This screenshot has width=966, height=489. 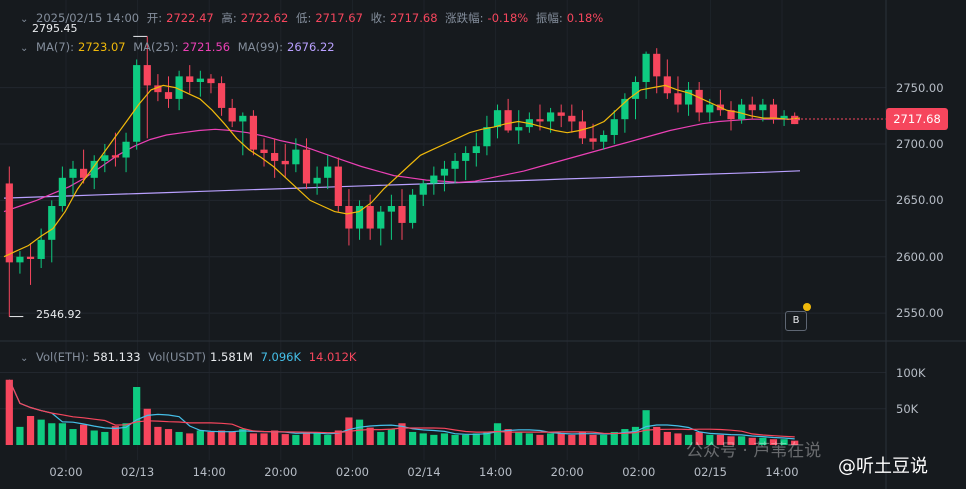 I want to click on watermark-account: @听土豆说, so click(x=883, y=466).